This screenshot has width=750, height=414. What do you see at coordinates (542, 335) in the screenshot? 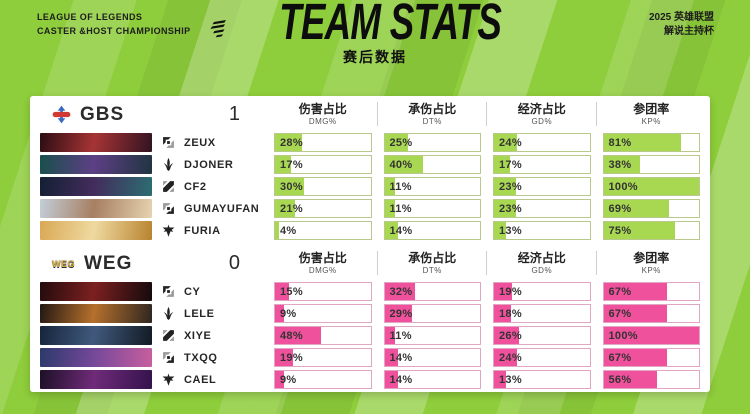
I see `stat-bar: 26%` at bounding box center [542, 335].